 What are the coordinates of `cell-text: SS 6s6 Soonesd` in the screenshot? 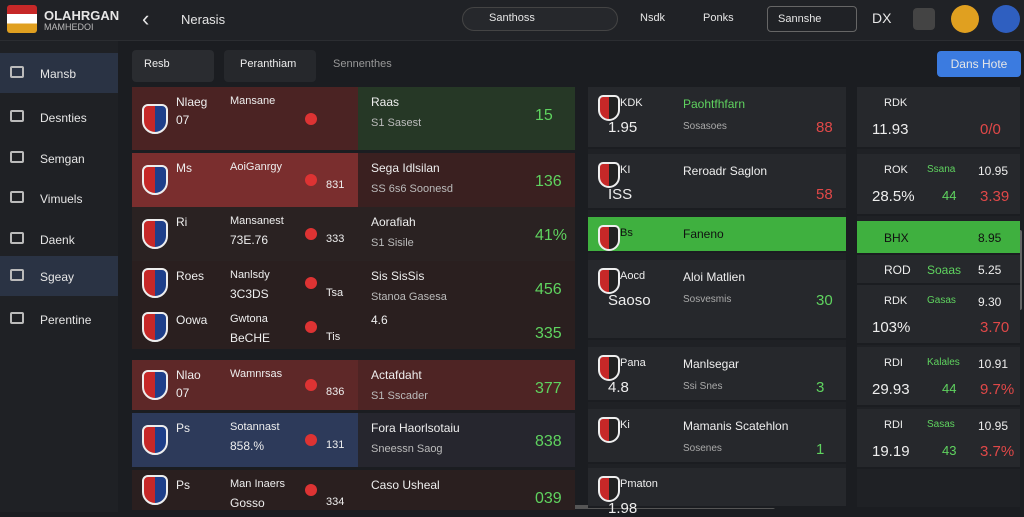 It's located at (412, 189).